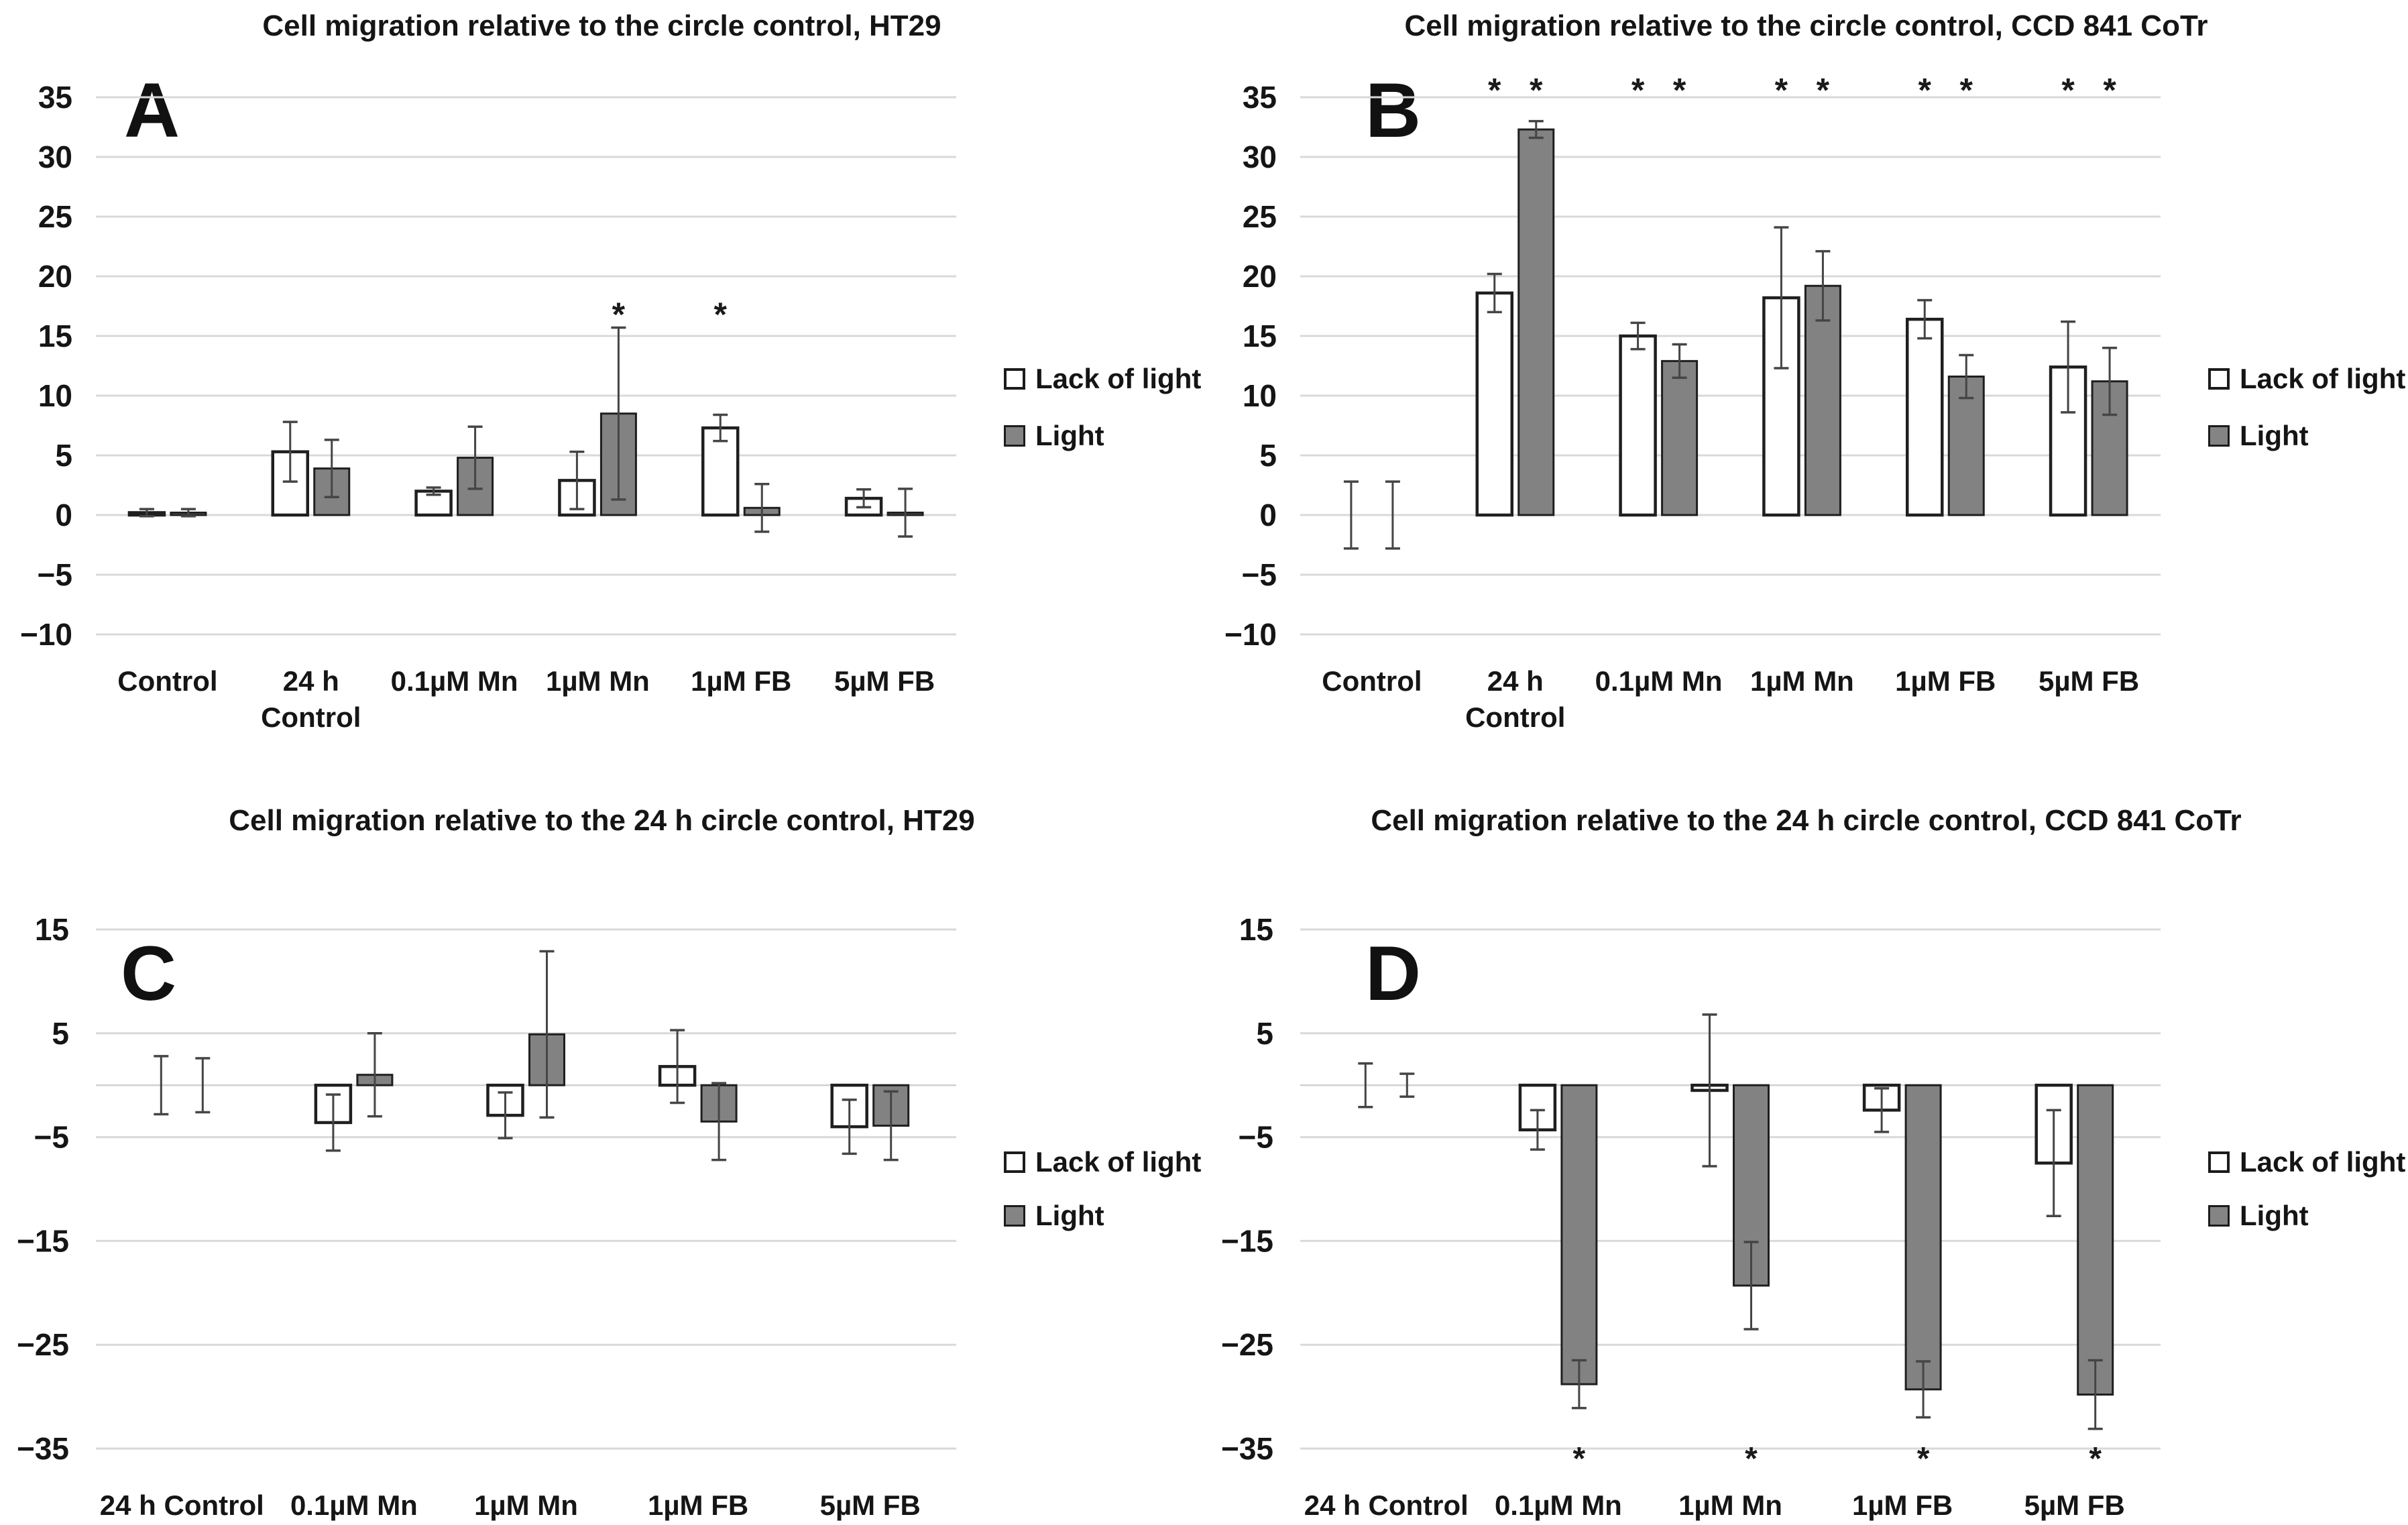  I want to click on y-tick-label: −25, so click(1247, 1344).